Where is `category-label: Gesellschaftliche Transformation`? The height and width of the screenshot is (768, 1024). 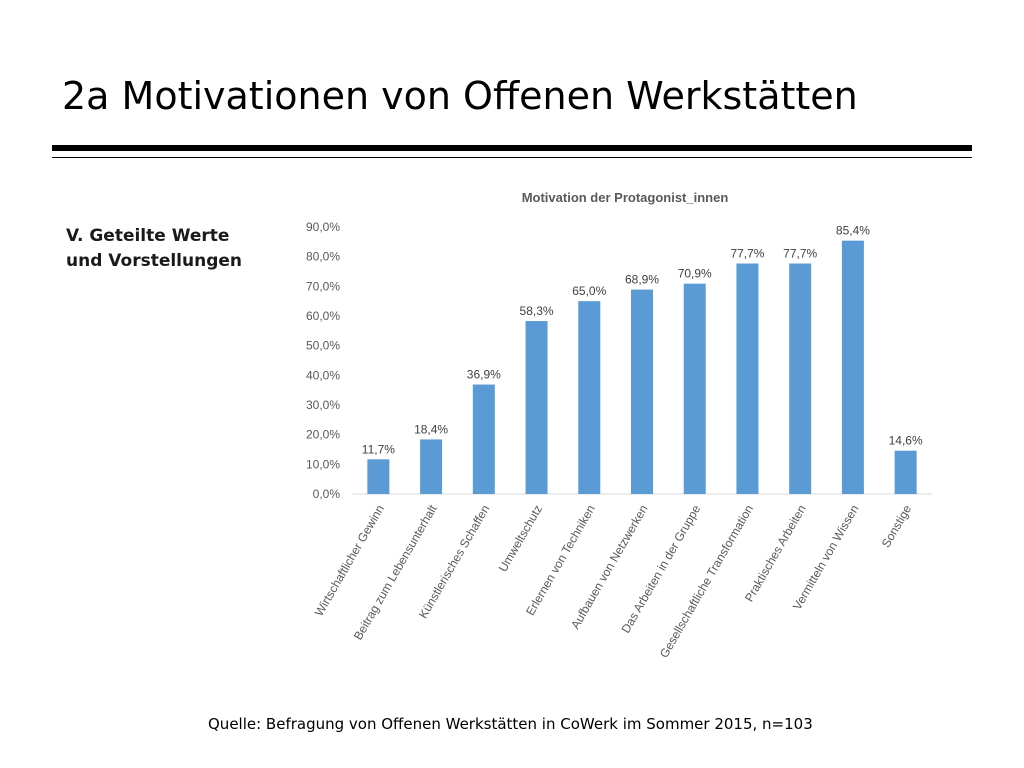
category-label: Gesellschaftliche Transformation is located at coordinates (706, 582).